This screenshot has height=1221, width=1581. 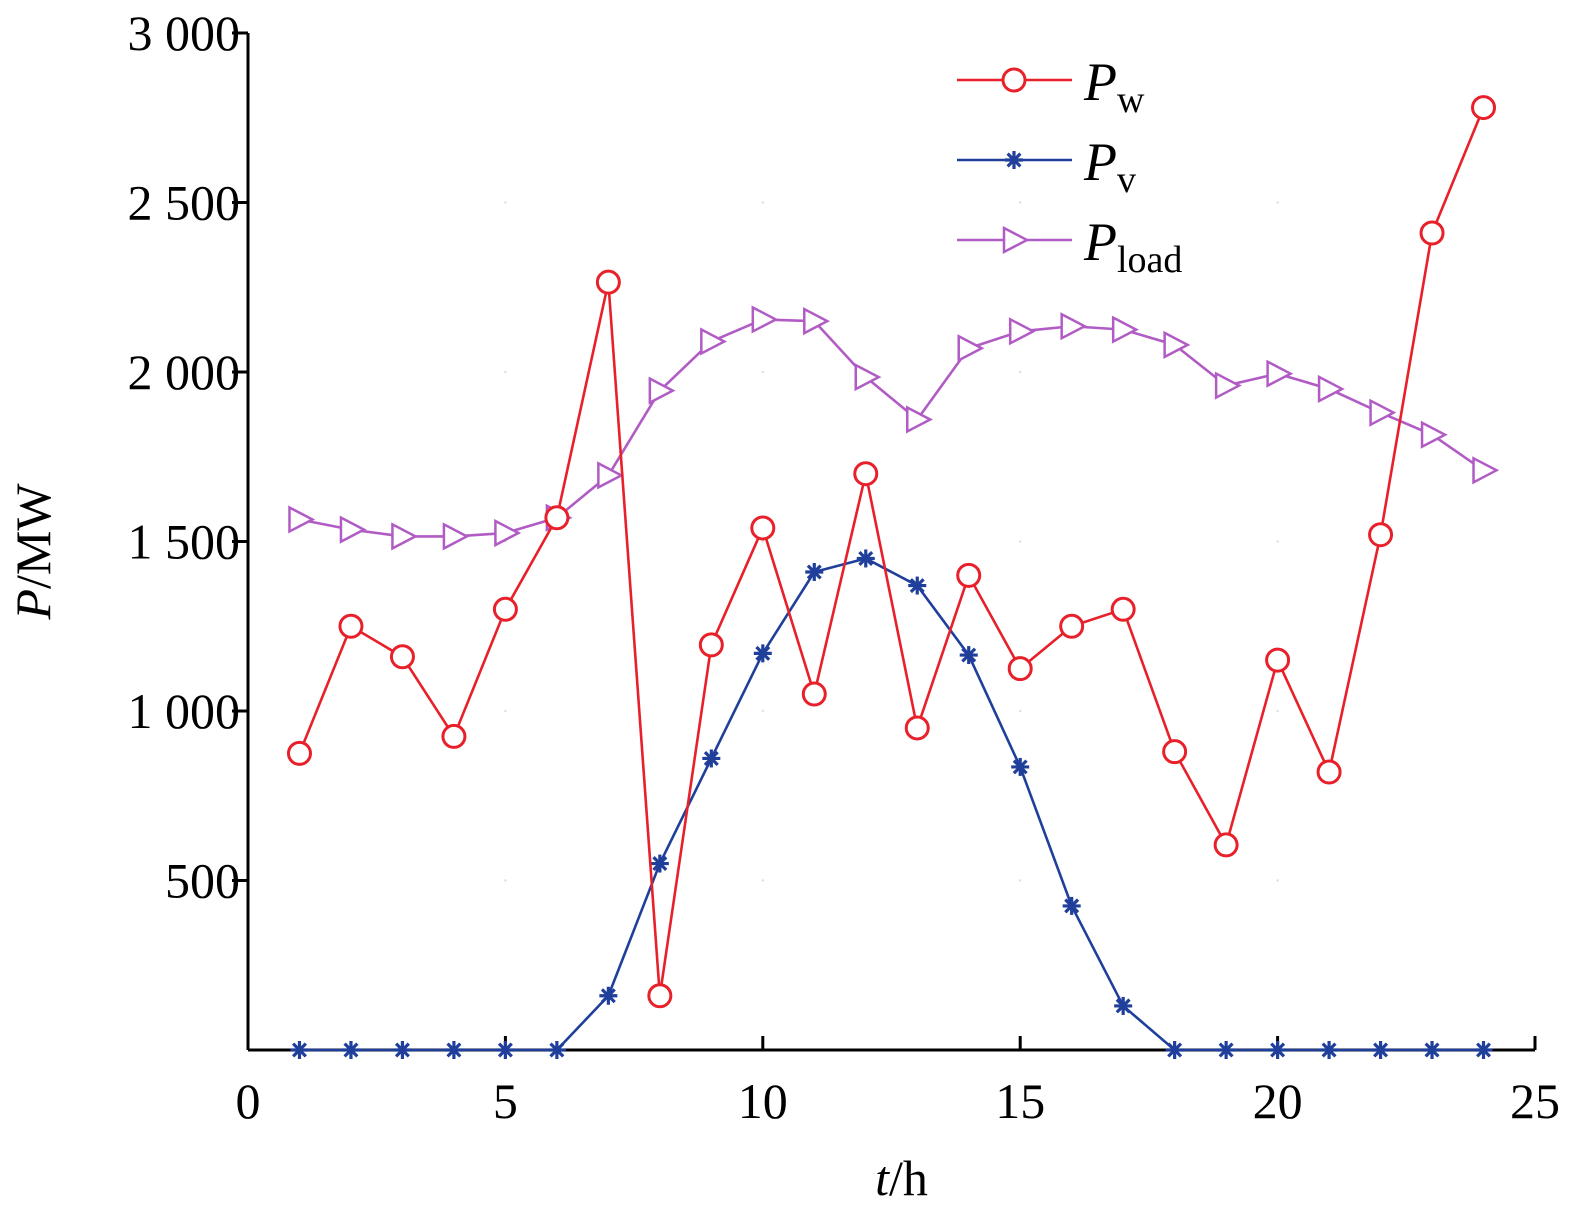 What do you see at coordinates (1020, 1101) in the screenshot?
I see `x-tick-label: 15` at bounding box center [1020, 1101].